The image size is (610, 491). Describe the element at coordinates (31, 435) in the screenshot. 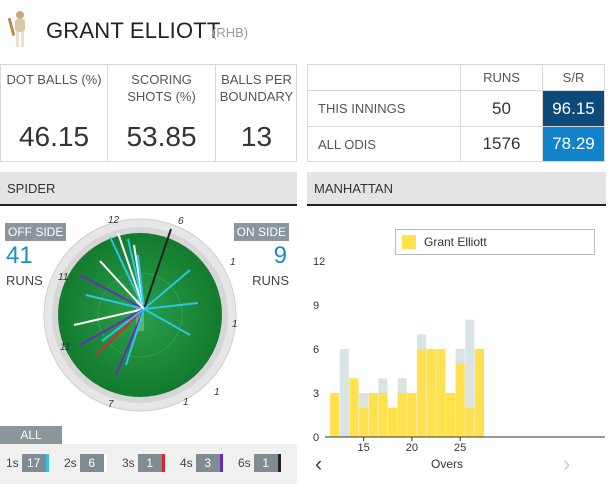

I see `all-shots-button: ALL` at that location.